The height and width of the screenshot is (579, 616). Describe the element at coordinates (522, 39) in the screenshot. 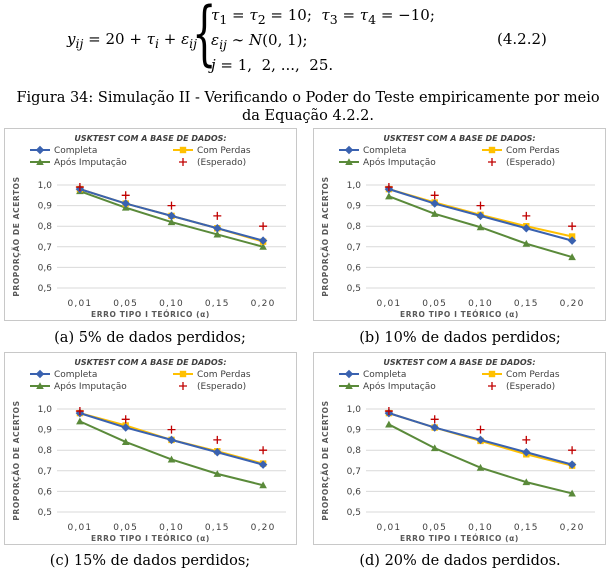

I see `equation-number: (4.2.2)` at that location.